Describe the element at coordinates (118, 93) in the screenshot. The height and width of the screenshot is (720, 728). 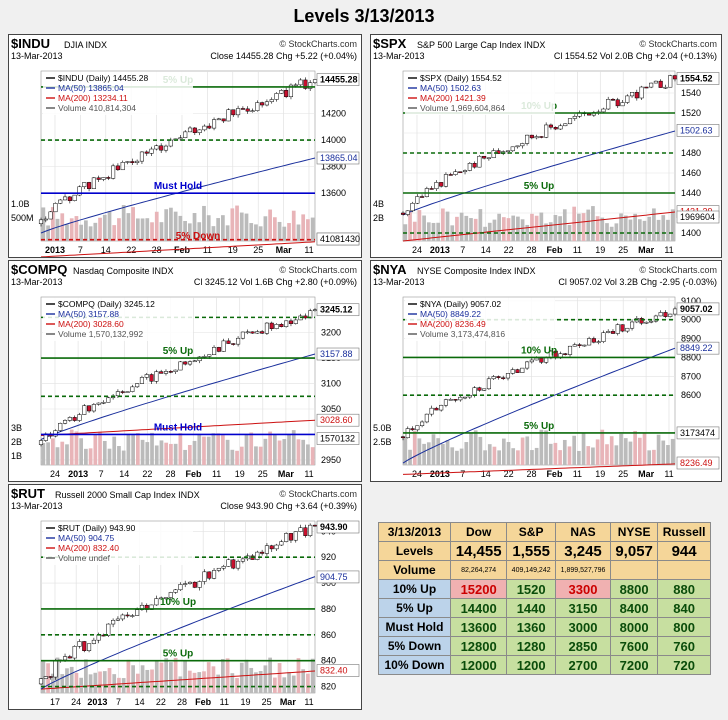
I see `legend-background` at that location.